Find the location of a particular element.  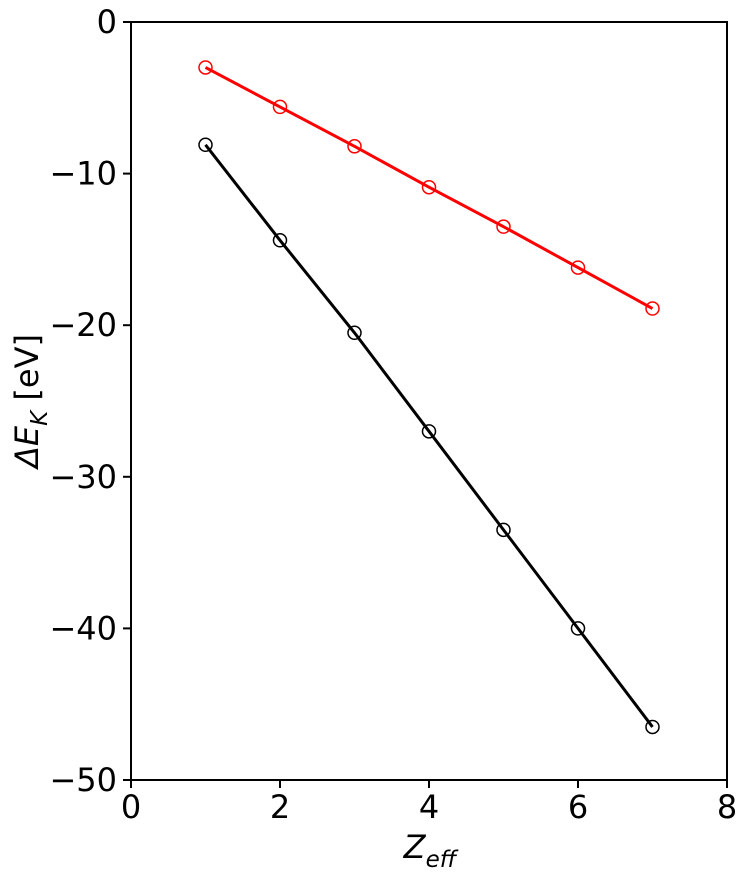

x-axis-label: Zeff is located at coordinates (431, 850).